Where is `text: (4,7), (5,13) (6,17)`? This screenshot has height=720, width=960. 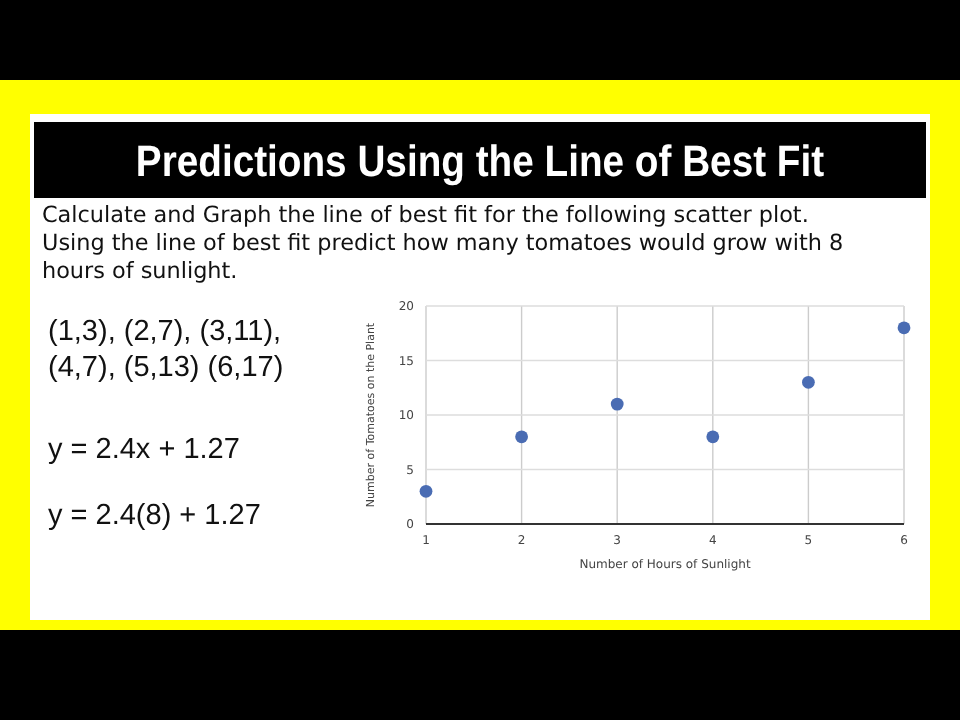
text: (4,7), (5,13) (6,17) is located at coordinates (166, 368).